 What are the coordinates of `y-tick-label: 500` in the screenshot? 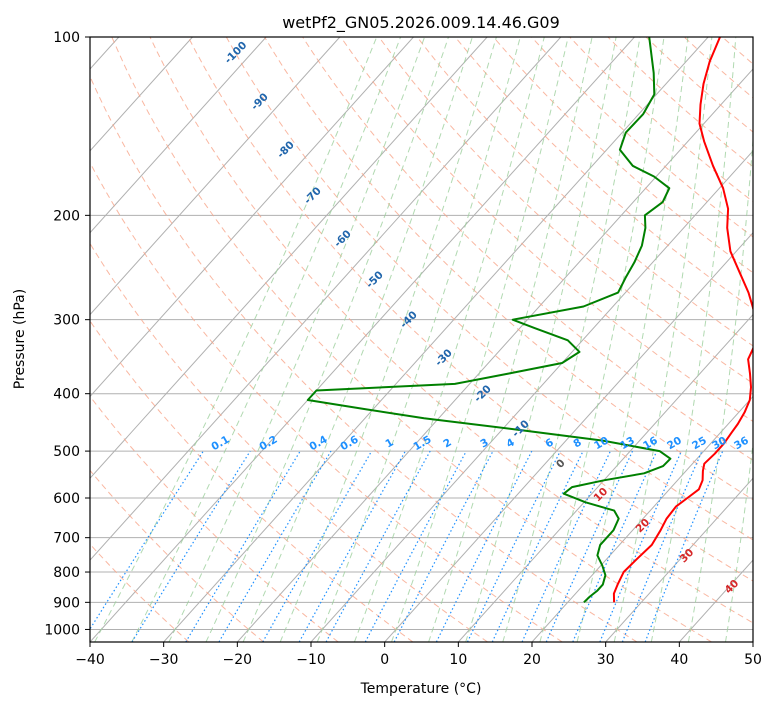 It's located at (66, 452).